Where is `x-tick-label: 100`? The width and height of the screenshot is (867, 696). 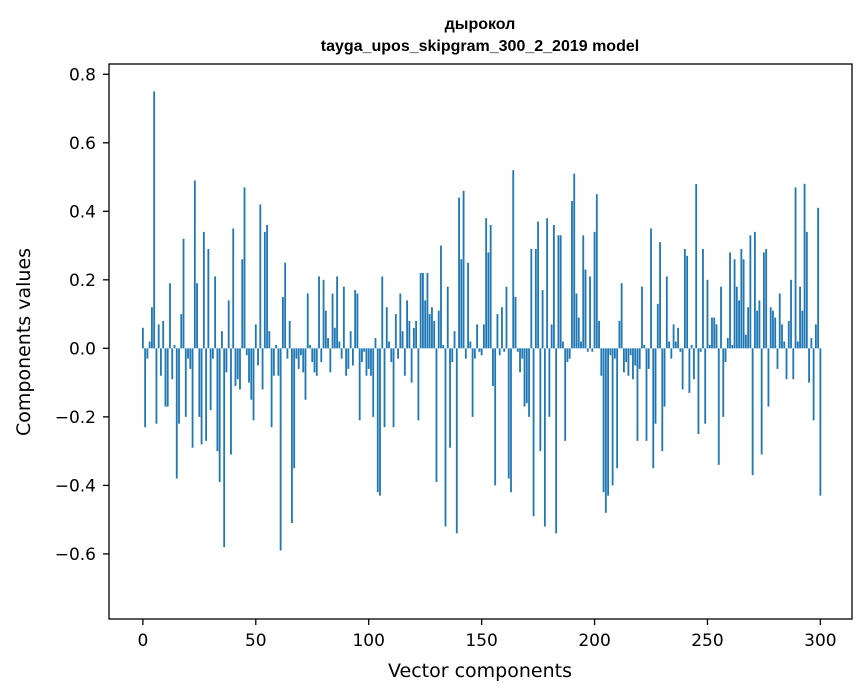 x-tick-label: 100 is located at coordinates (368, 641).